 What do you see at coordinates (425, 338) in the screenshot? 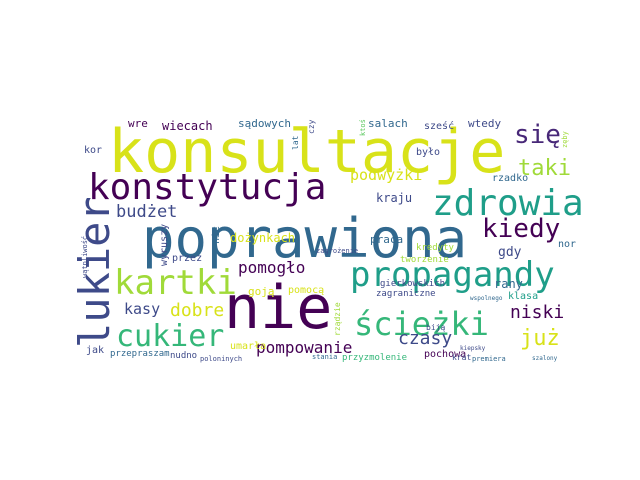
I see `word-czasy: czasy` at bounding box center [425, 338].